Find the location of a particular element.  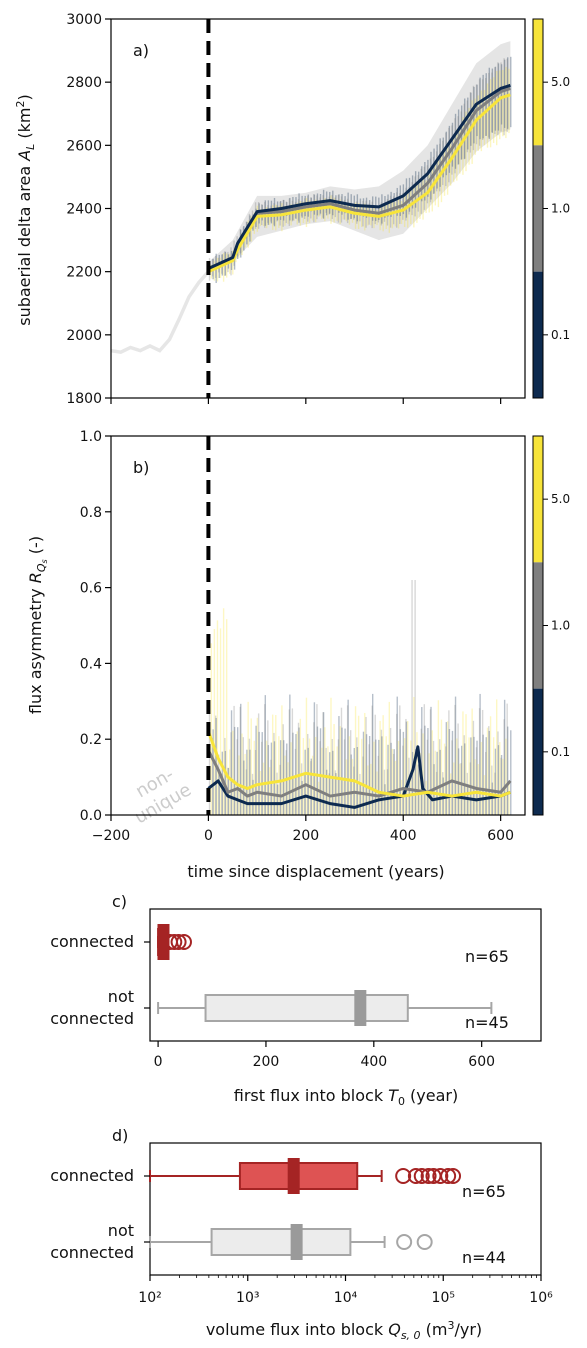

non-unique-annotation: non-unique is located at coordinates (157, 794).